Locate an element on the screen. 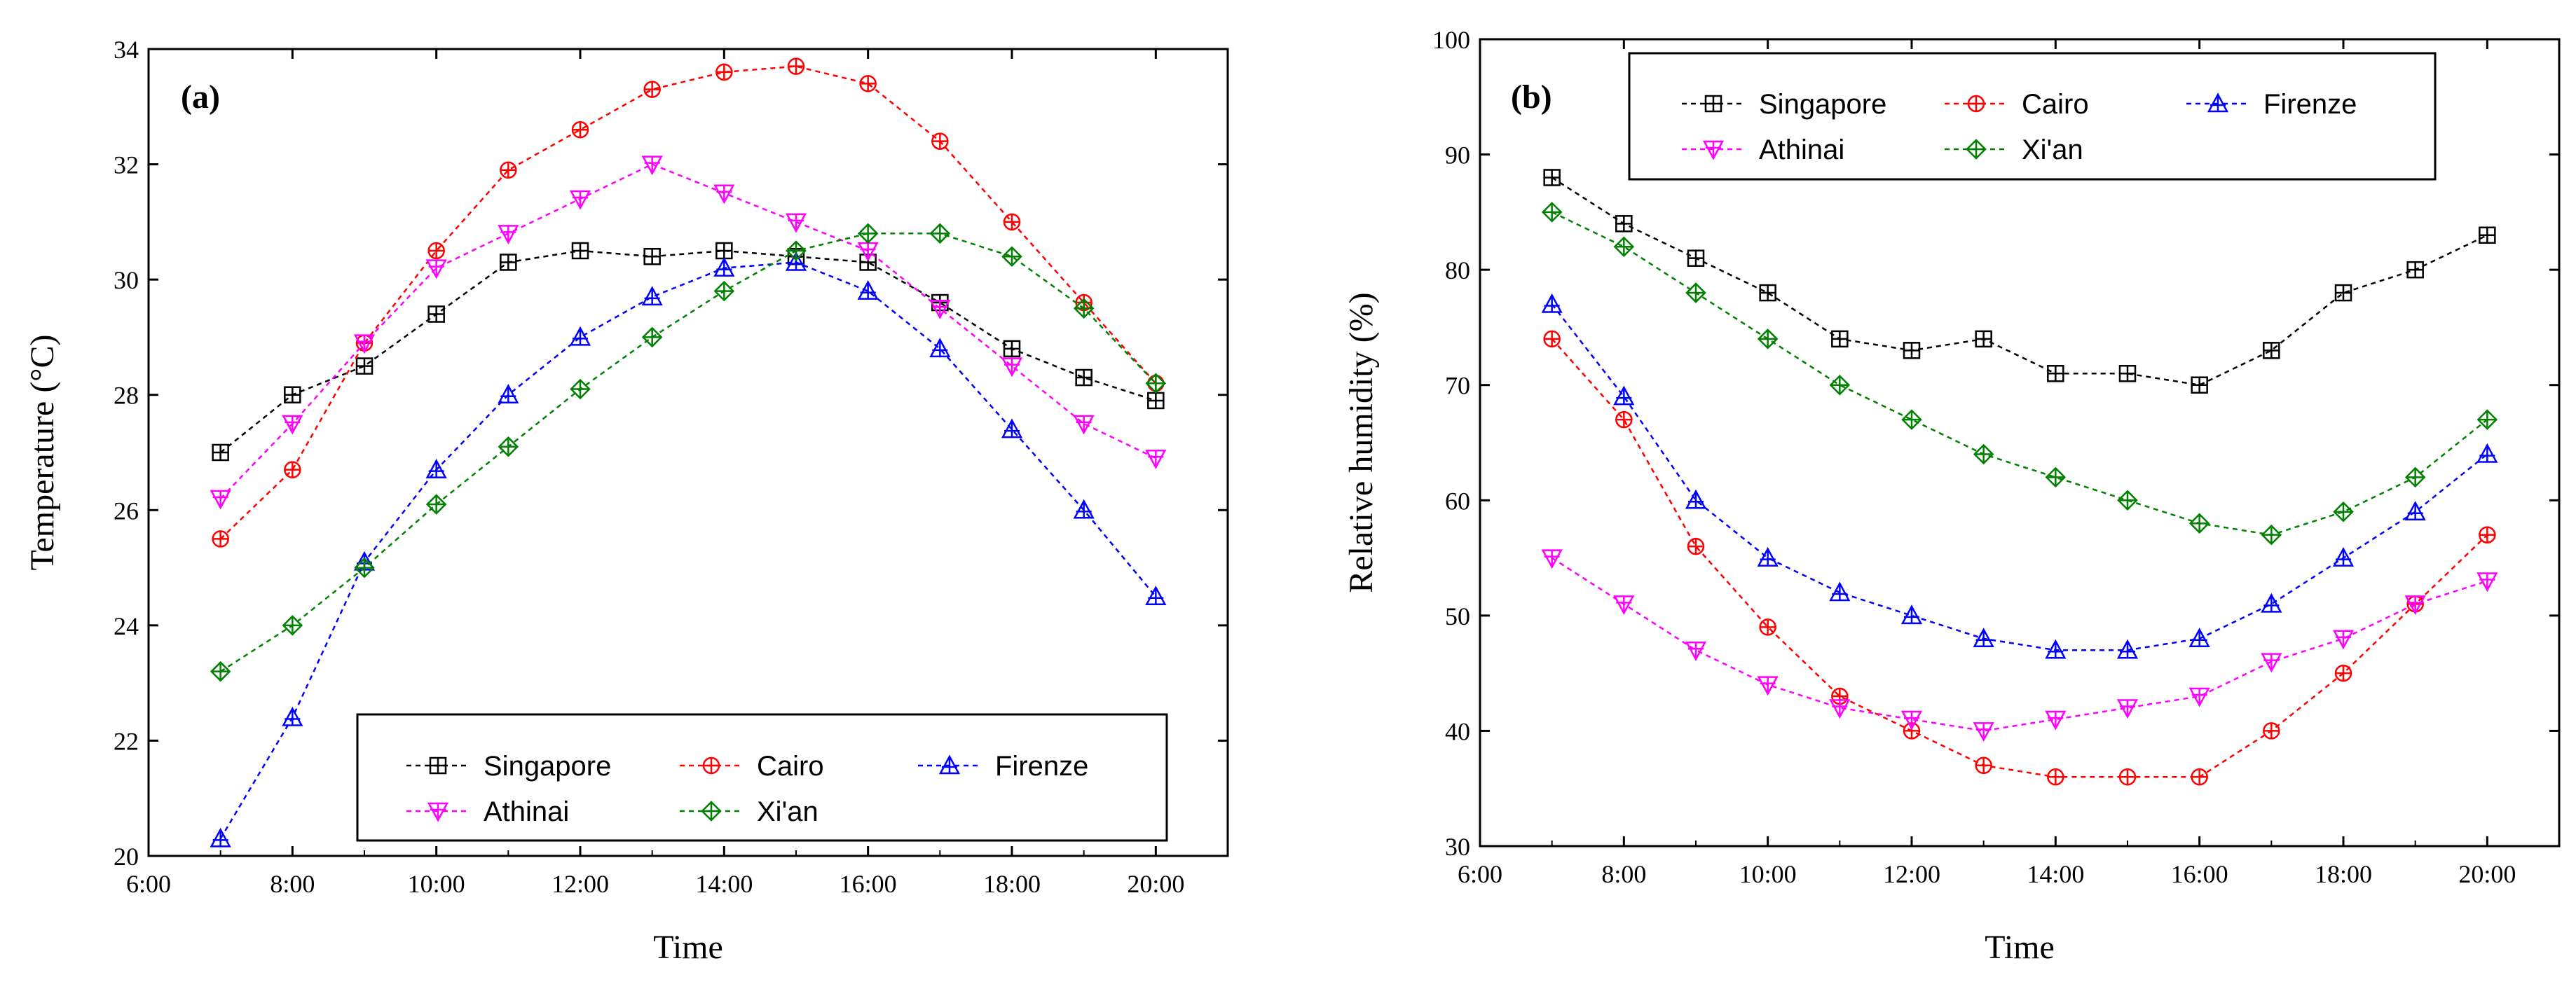 The height and width of the screenshot is (989, 2576). panel-b-legend-label: Xi'an is located at coordinates (2052, 149).